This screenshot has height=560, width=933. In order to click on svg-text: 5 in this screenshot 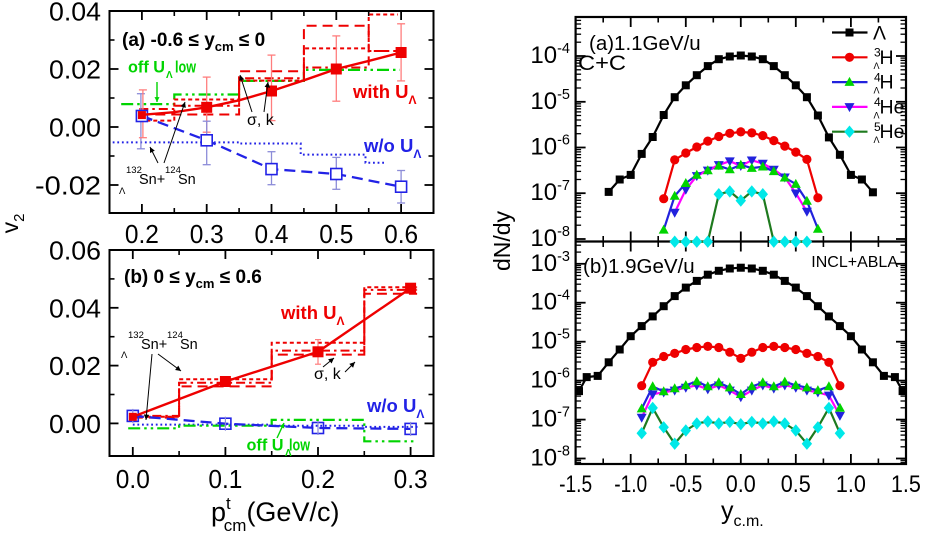, I will do `click(877, 127)`.